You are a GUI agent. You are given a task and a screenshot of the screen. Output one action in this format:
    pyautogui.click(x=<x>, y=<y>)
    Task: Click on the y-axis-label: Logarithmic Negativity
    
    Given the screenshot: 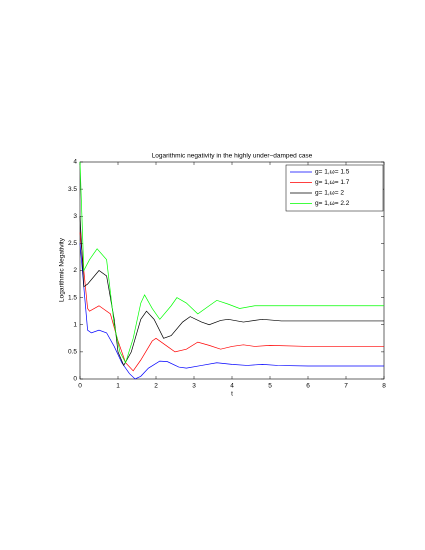 What is the action you would take?
    pyautogui.click(x=62, y=269)
    